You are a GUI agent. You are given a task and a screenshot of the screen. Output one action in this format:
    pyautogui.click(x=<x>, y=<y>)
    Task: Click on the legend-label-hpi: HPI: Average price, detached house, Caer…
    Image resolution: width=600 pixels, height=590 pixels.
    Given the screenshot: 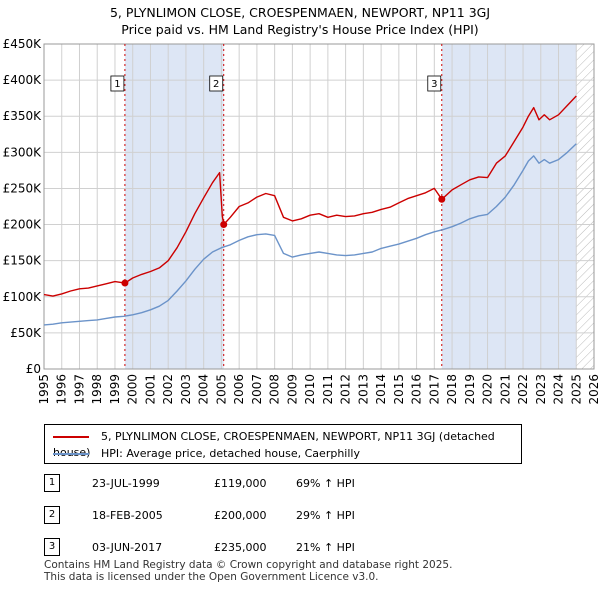 What is the action you would take?
    pyautogui.click(x=230, y=453)
    